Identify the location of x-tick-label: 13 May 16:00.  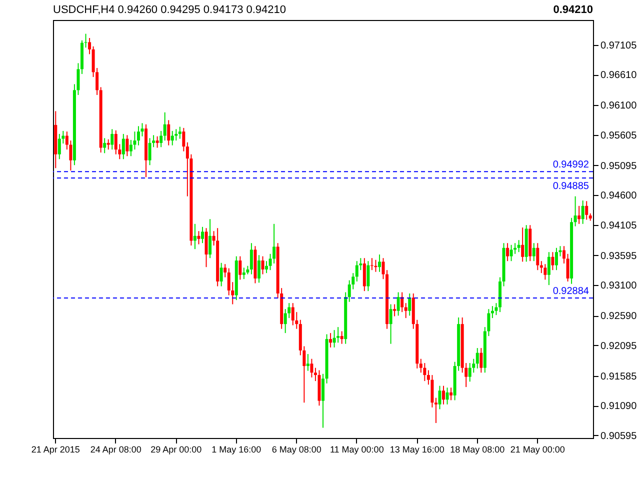
(417, 449).